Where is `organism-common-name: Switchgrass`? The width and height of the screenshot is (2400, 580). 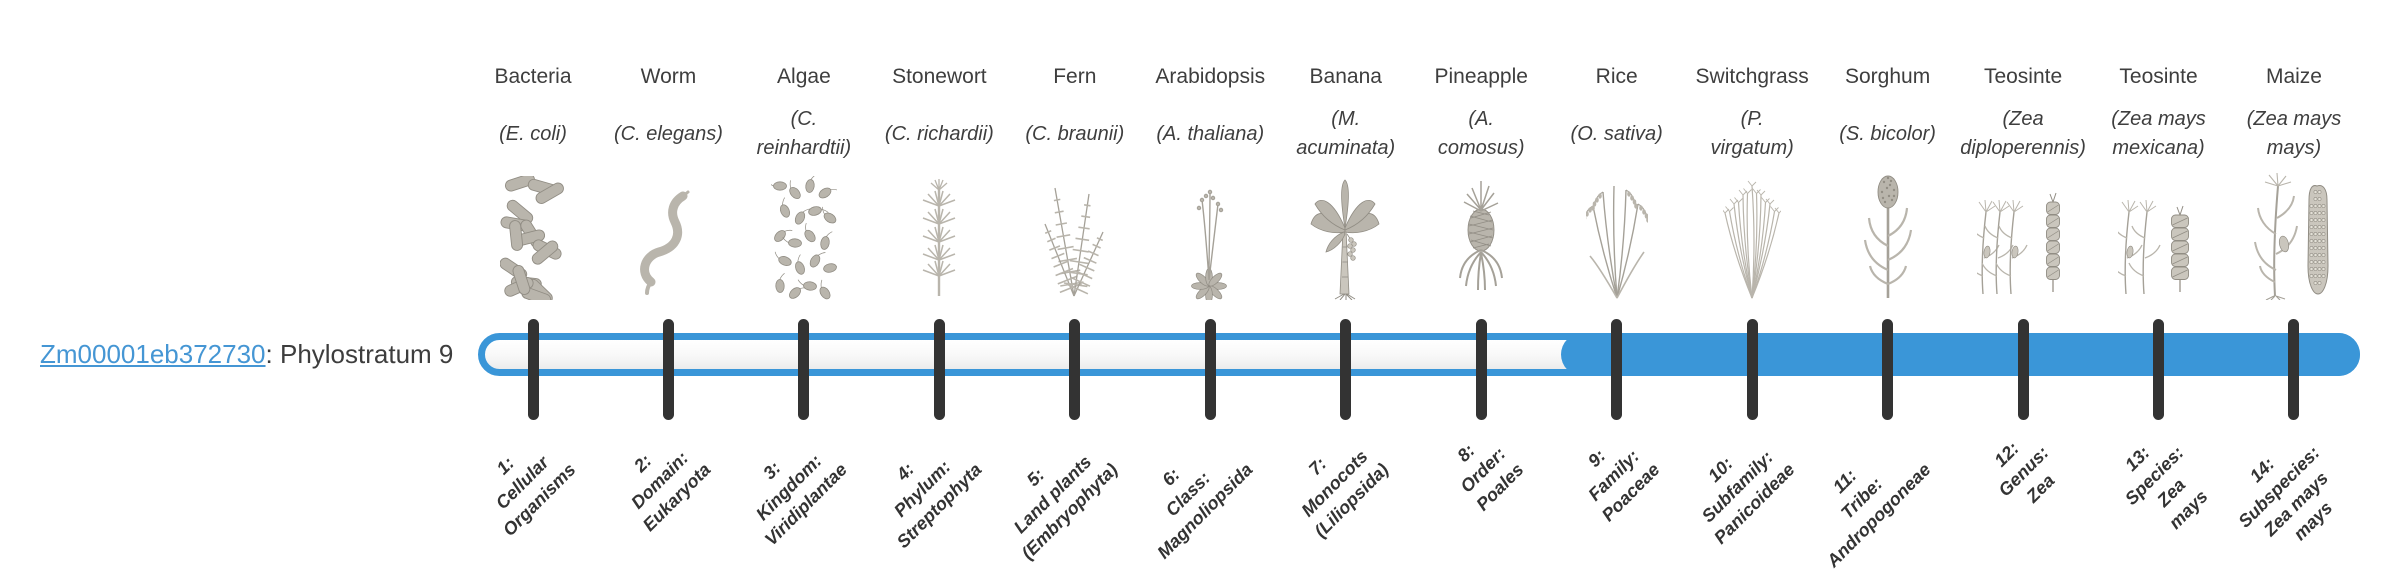 organism-common-name: Switchgrass is located at coordinates (1752, 76).